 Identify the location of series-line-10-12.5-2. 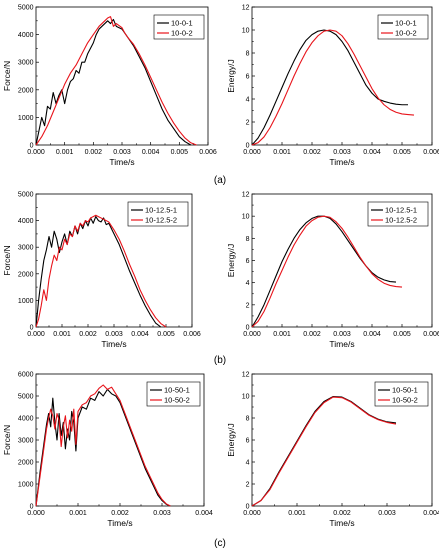
(327, 271).